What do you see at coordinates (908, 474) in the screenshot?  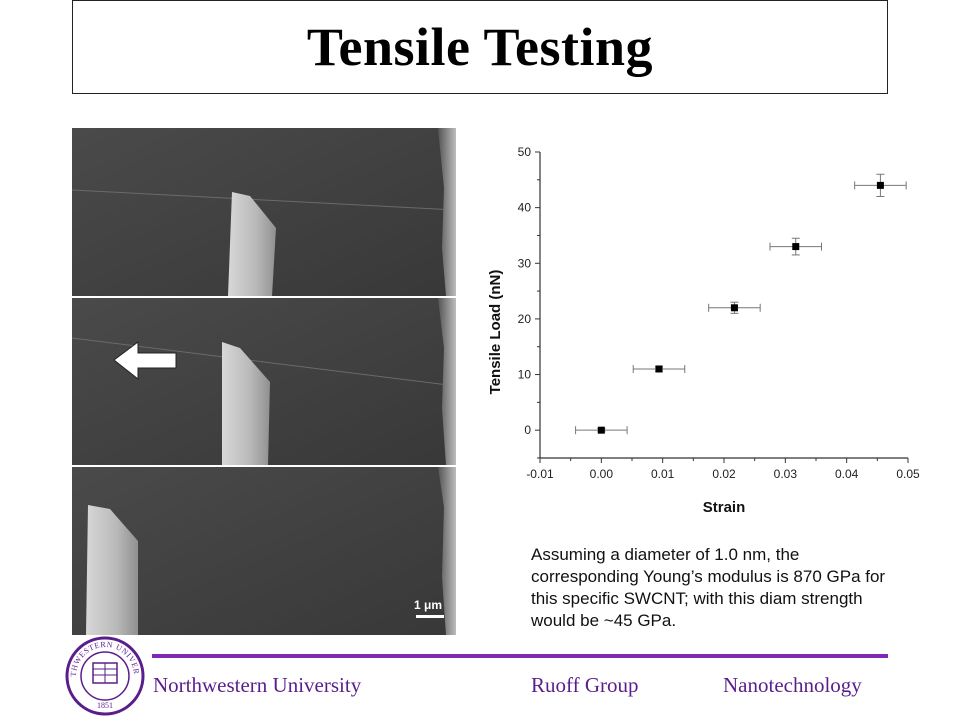 I see `x-tick-label: 0.05` at bounding box center [908, 474].